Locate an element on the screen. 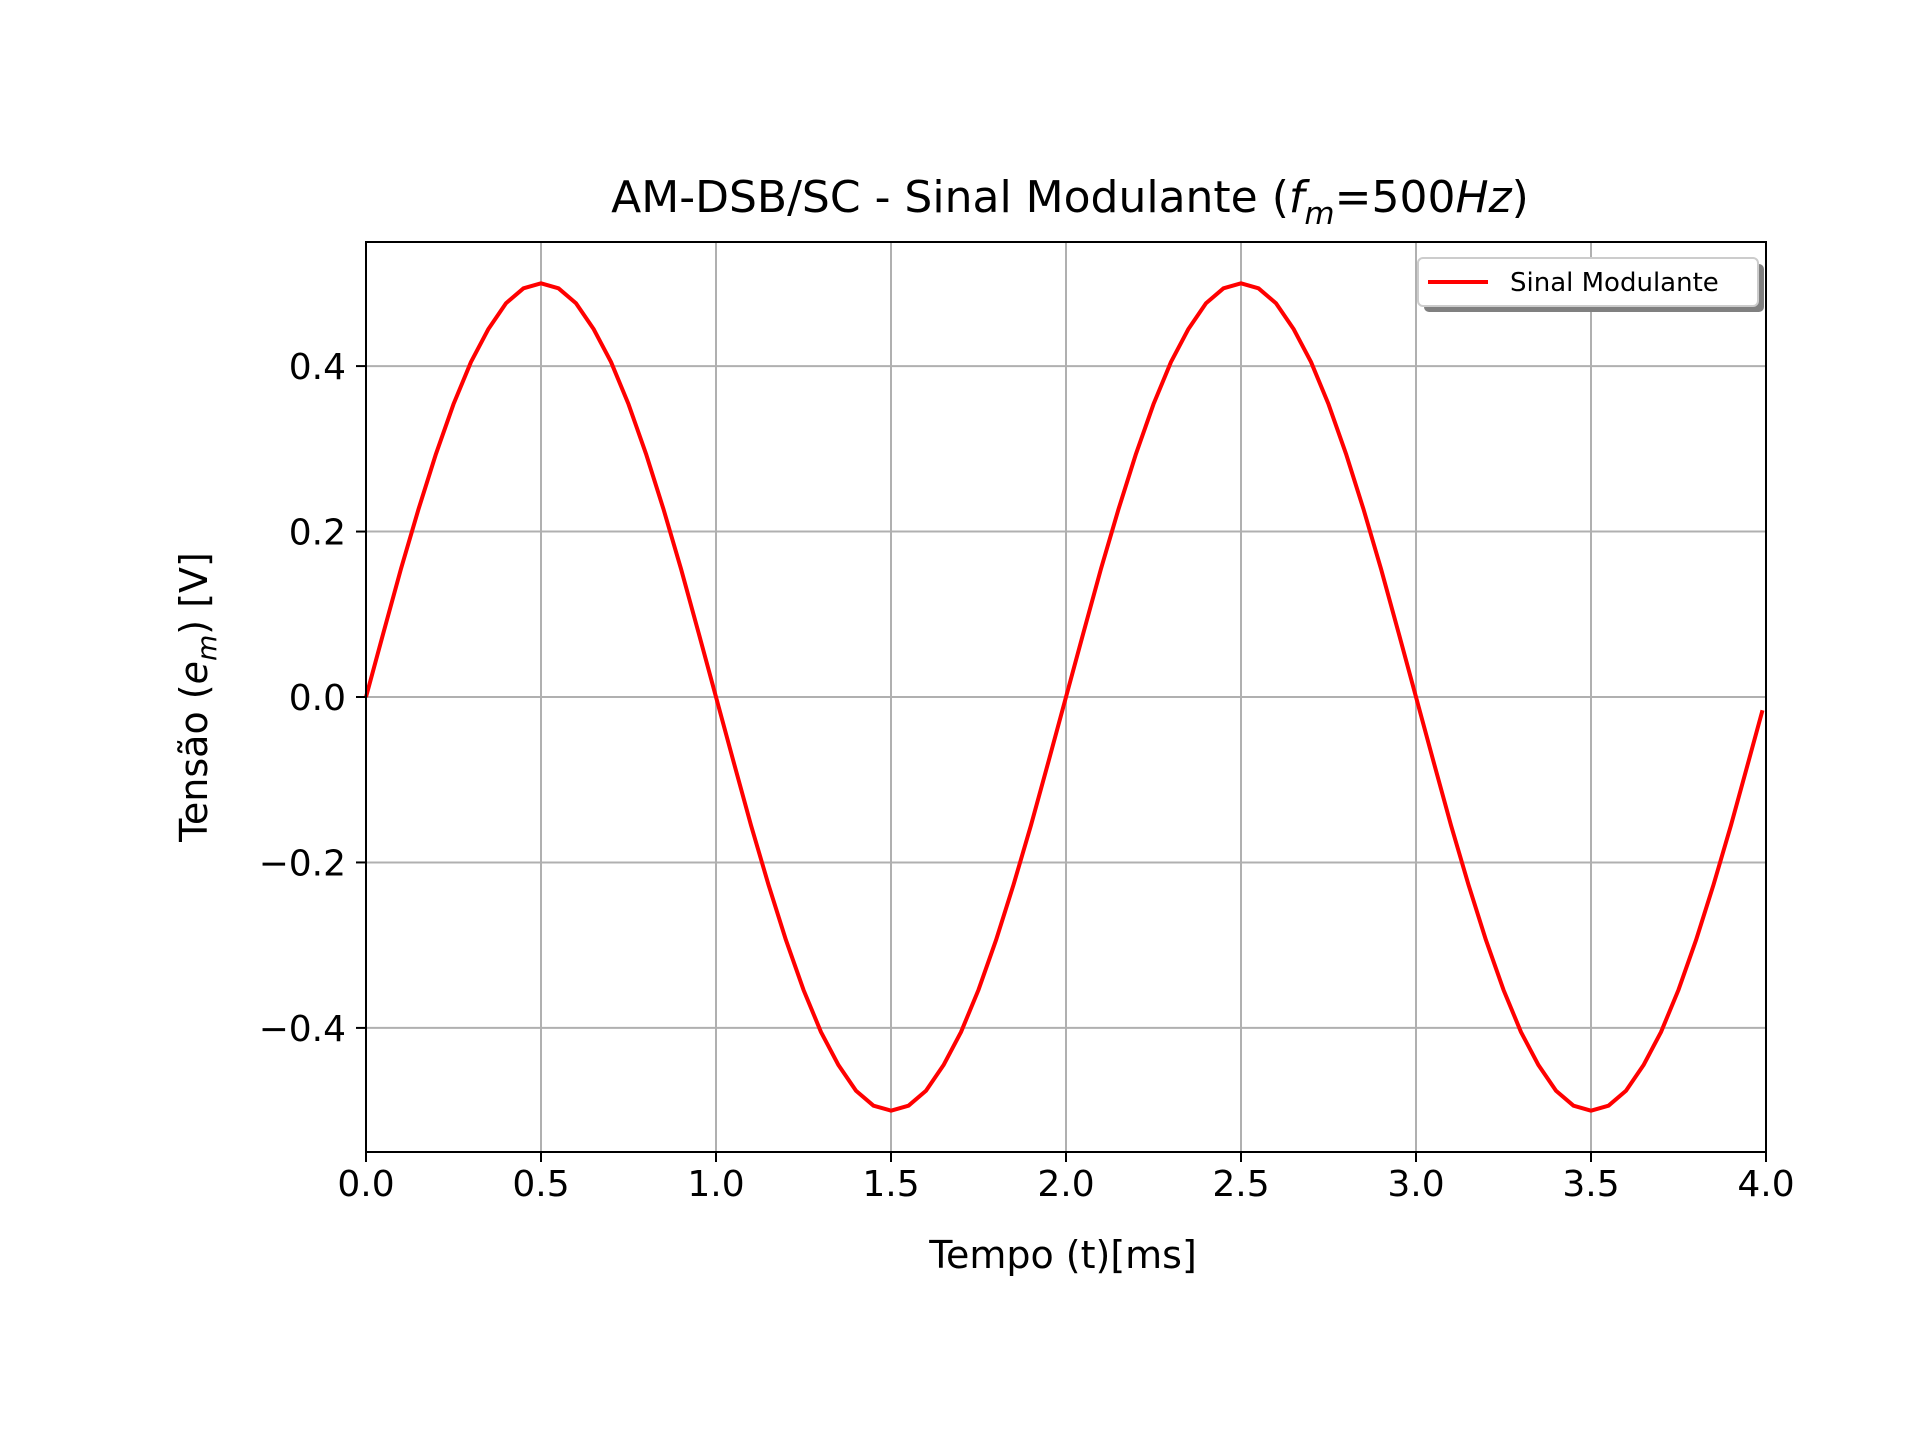 Image resolution: width=1920 pixels, height=1444 pixels. y-axis: 0.4 0.2 0.0 −0.2 −0.4 is located at coordinates (312, 698).